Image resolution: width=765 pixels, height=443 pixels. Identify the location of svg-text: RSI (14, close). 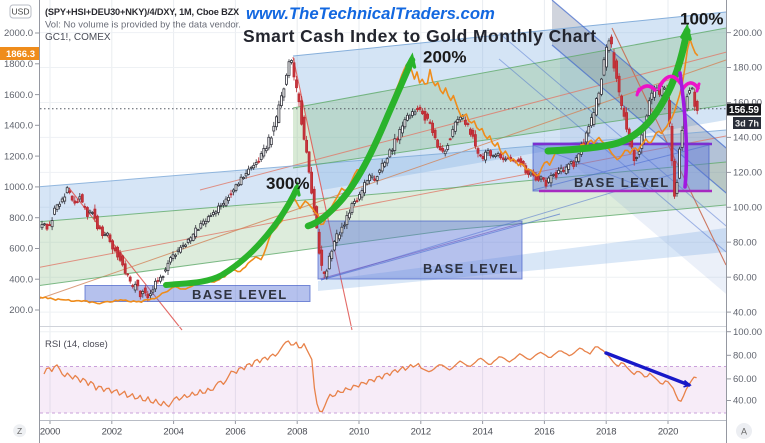
(76, 344).